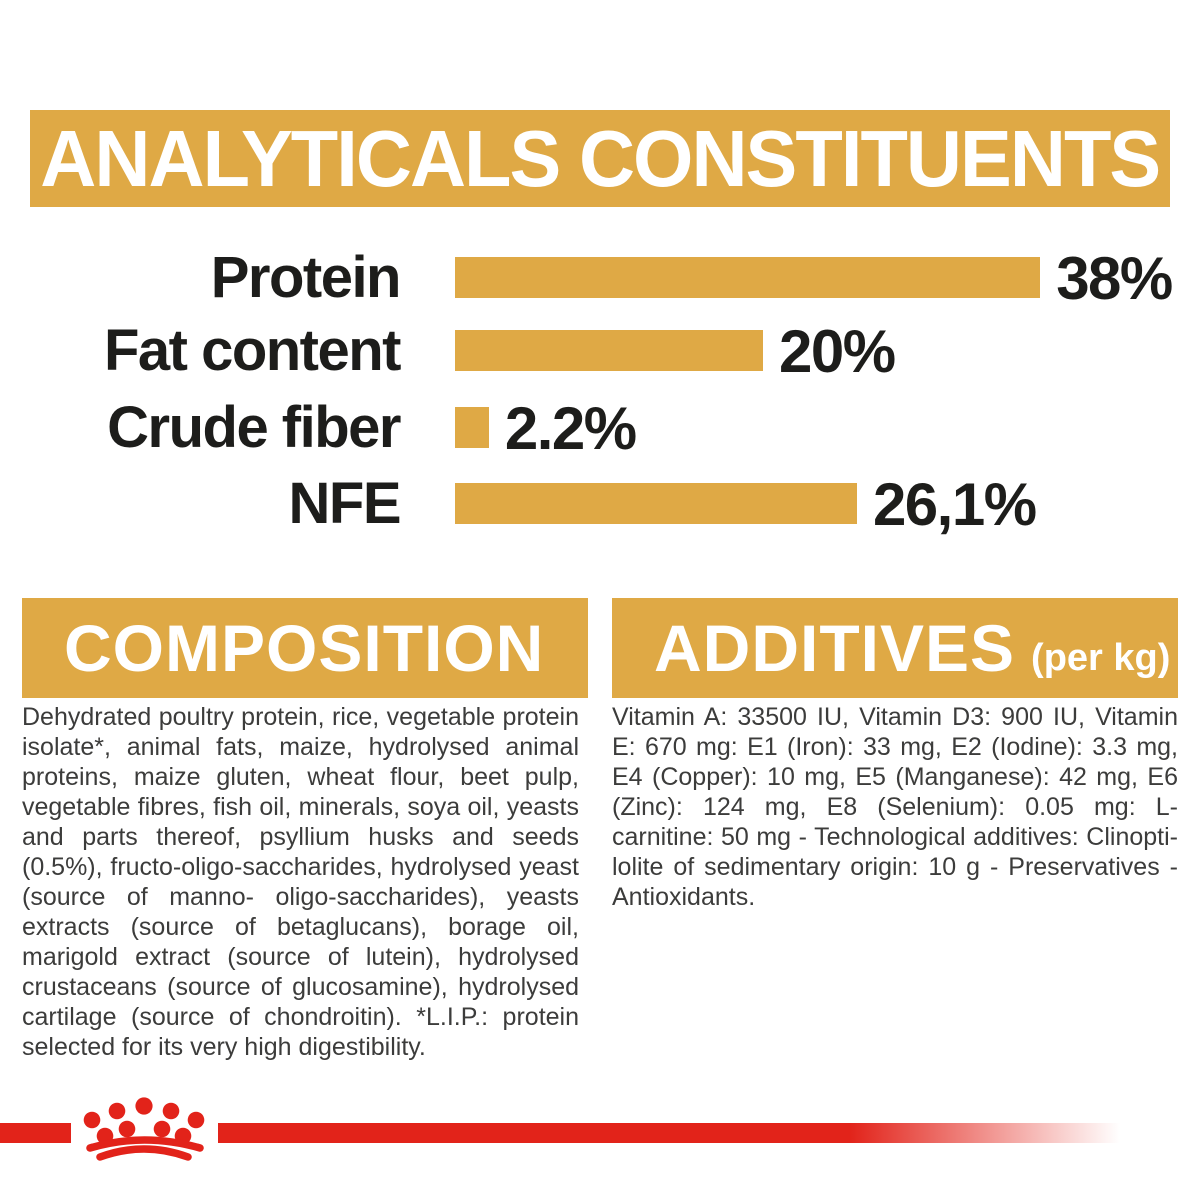 This screenshot has height=1200, width=1200. Describe the element at coordinates (1101, 657) in the screenshot. I see `additives-title-suffix: (per kg)` at that location.